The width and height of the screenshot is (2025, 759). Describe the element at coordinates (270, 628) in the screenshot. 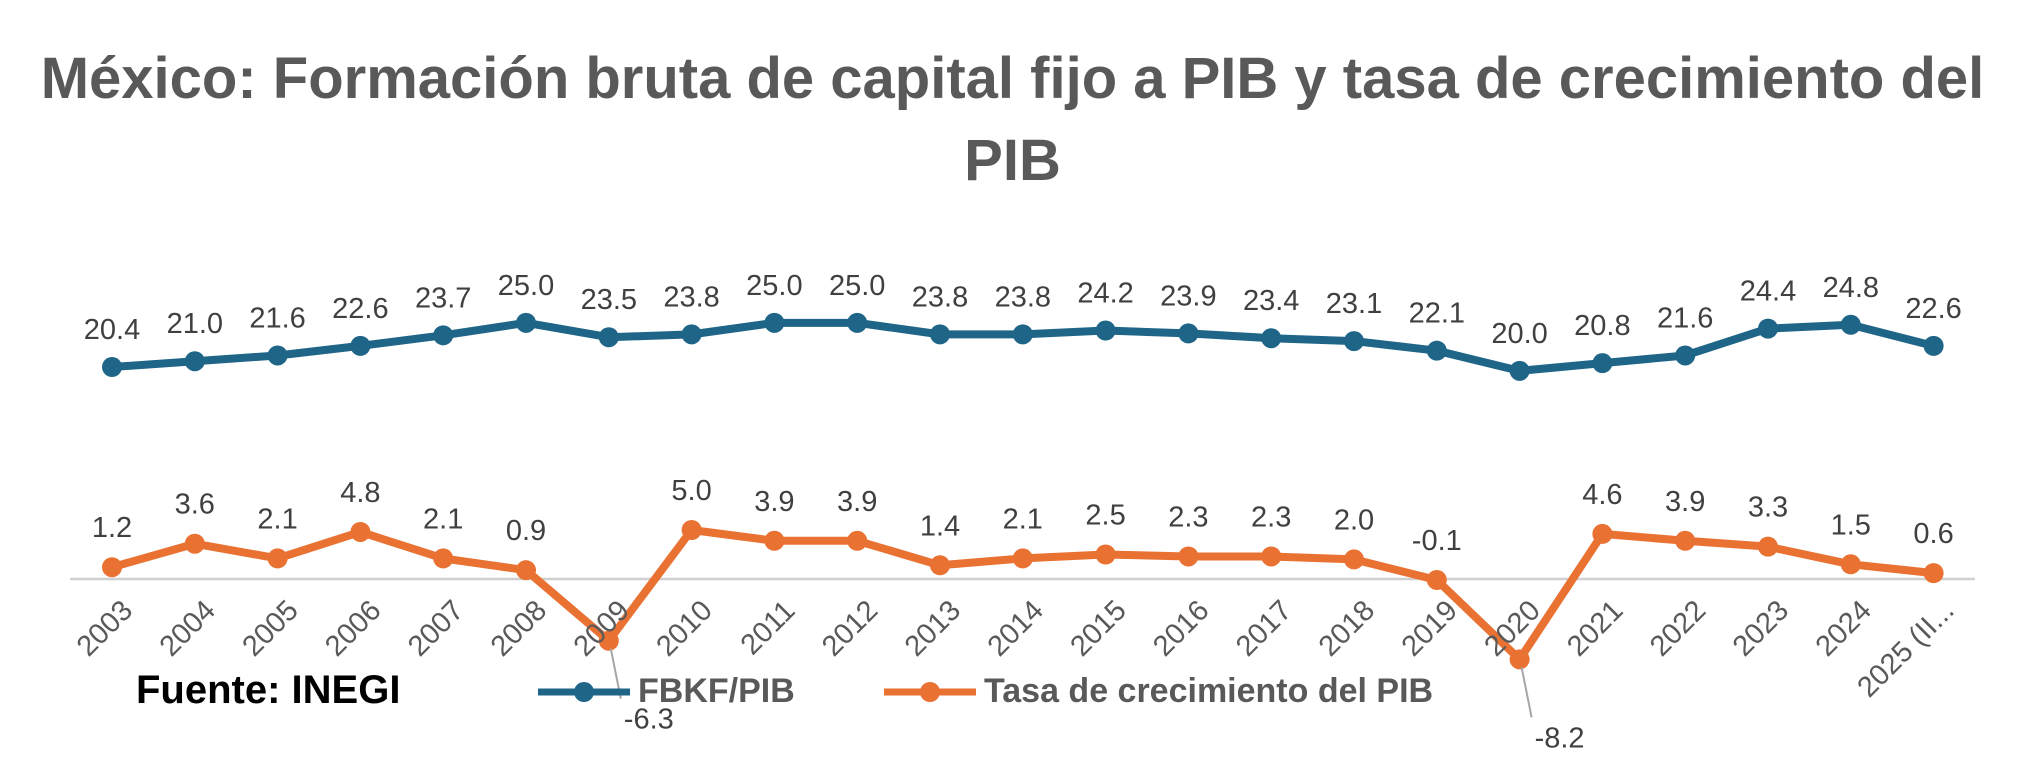

I see `x-tick-label: 2005` at that location.